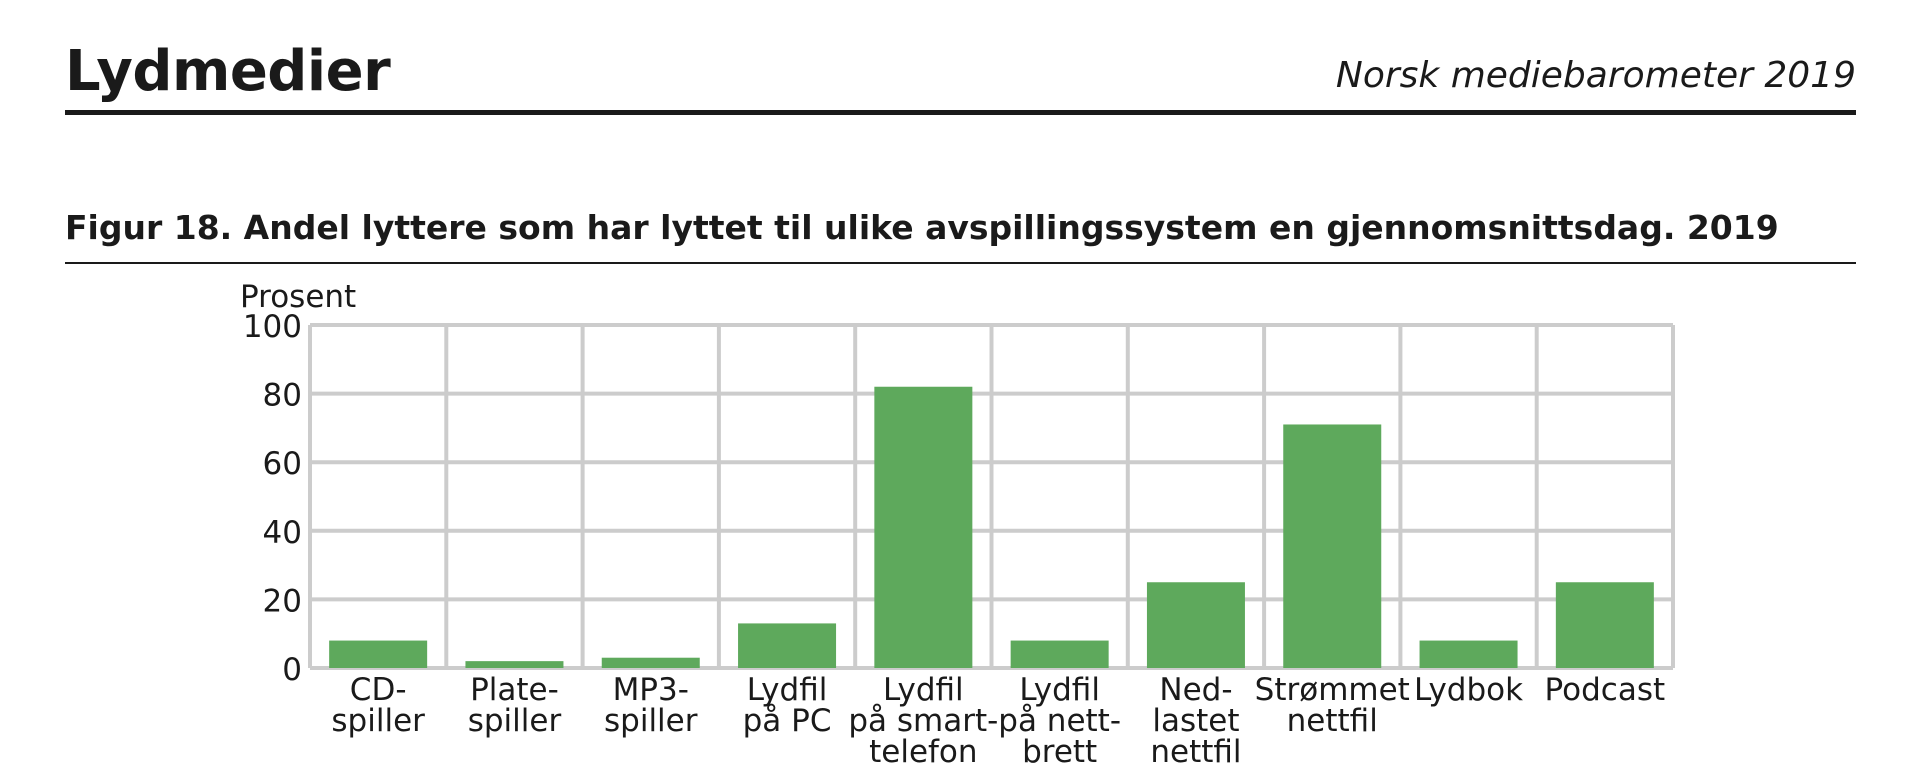 This screenshot has width=1920, height=771. I want to click on x-tick-label: Lydfil på PC, so click(787, 705).